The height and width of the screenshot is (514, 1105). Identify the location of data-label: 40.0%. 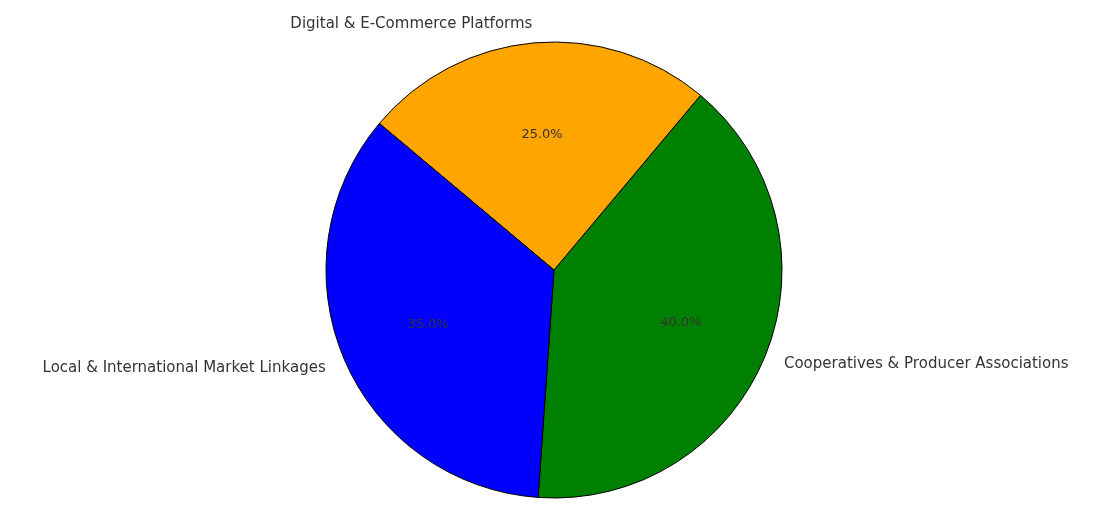
(681, 321).